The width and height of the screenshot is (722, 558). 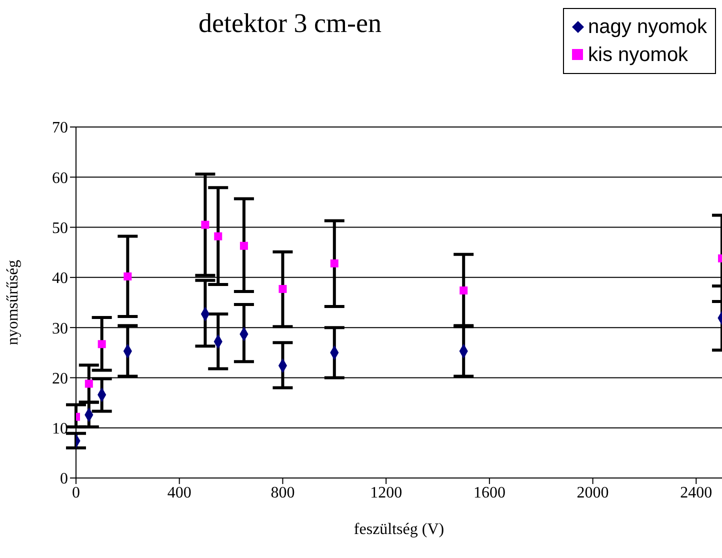 What do you see at coordinates (60, 279) in the screenshot?
I see `y-tick-label: 40` at bounding box center [60, 279].